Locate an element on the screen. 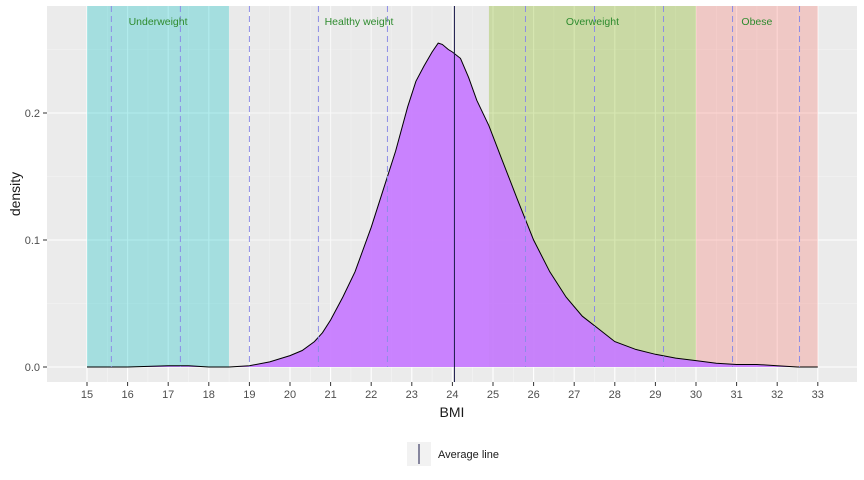 The image size is (864, 480). x-tick-label: 30 is located at coordinates (696, 395).